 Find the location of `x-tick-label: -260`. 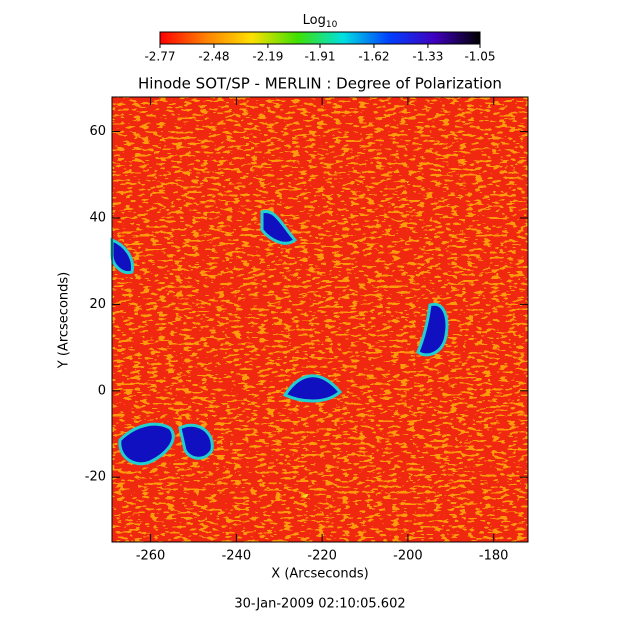

x-tick-label: -260 is located at coordinates (151, 556).